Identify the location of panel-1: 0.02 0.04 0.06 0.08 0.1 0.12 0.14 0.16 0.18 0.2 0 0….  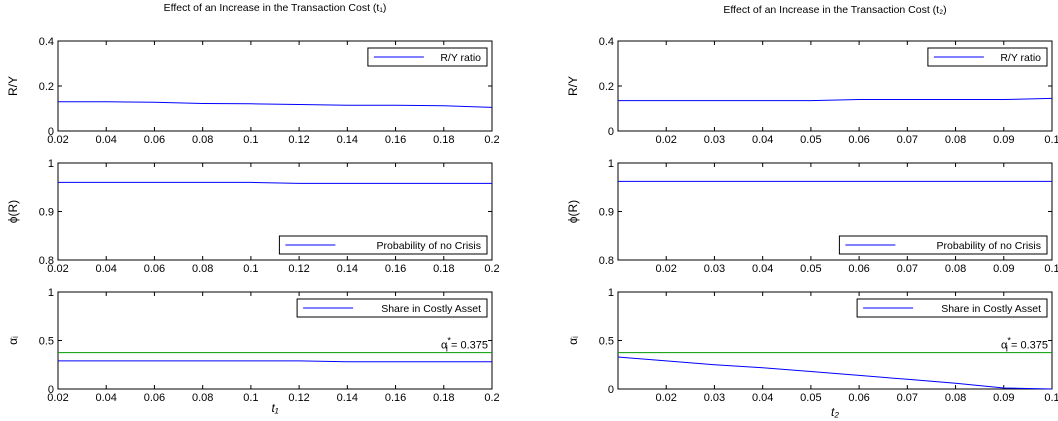
(253, 91).